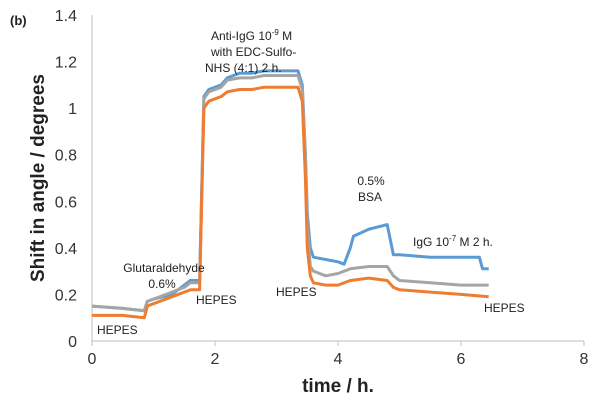  Describe the element at coordinates (164, 268) in the screenshot. I see `annotation-glutaraldehyde: Glutaraldehyde` at that location.